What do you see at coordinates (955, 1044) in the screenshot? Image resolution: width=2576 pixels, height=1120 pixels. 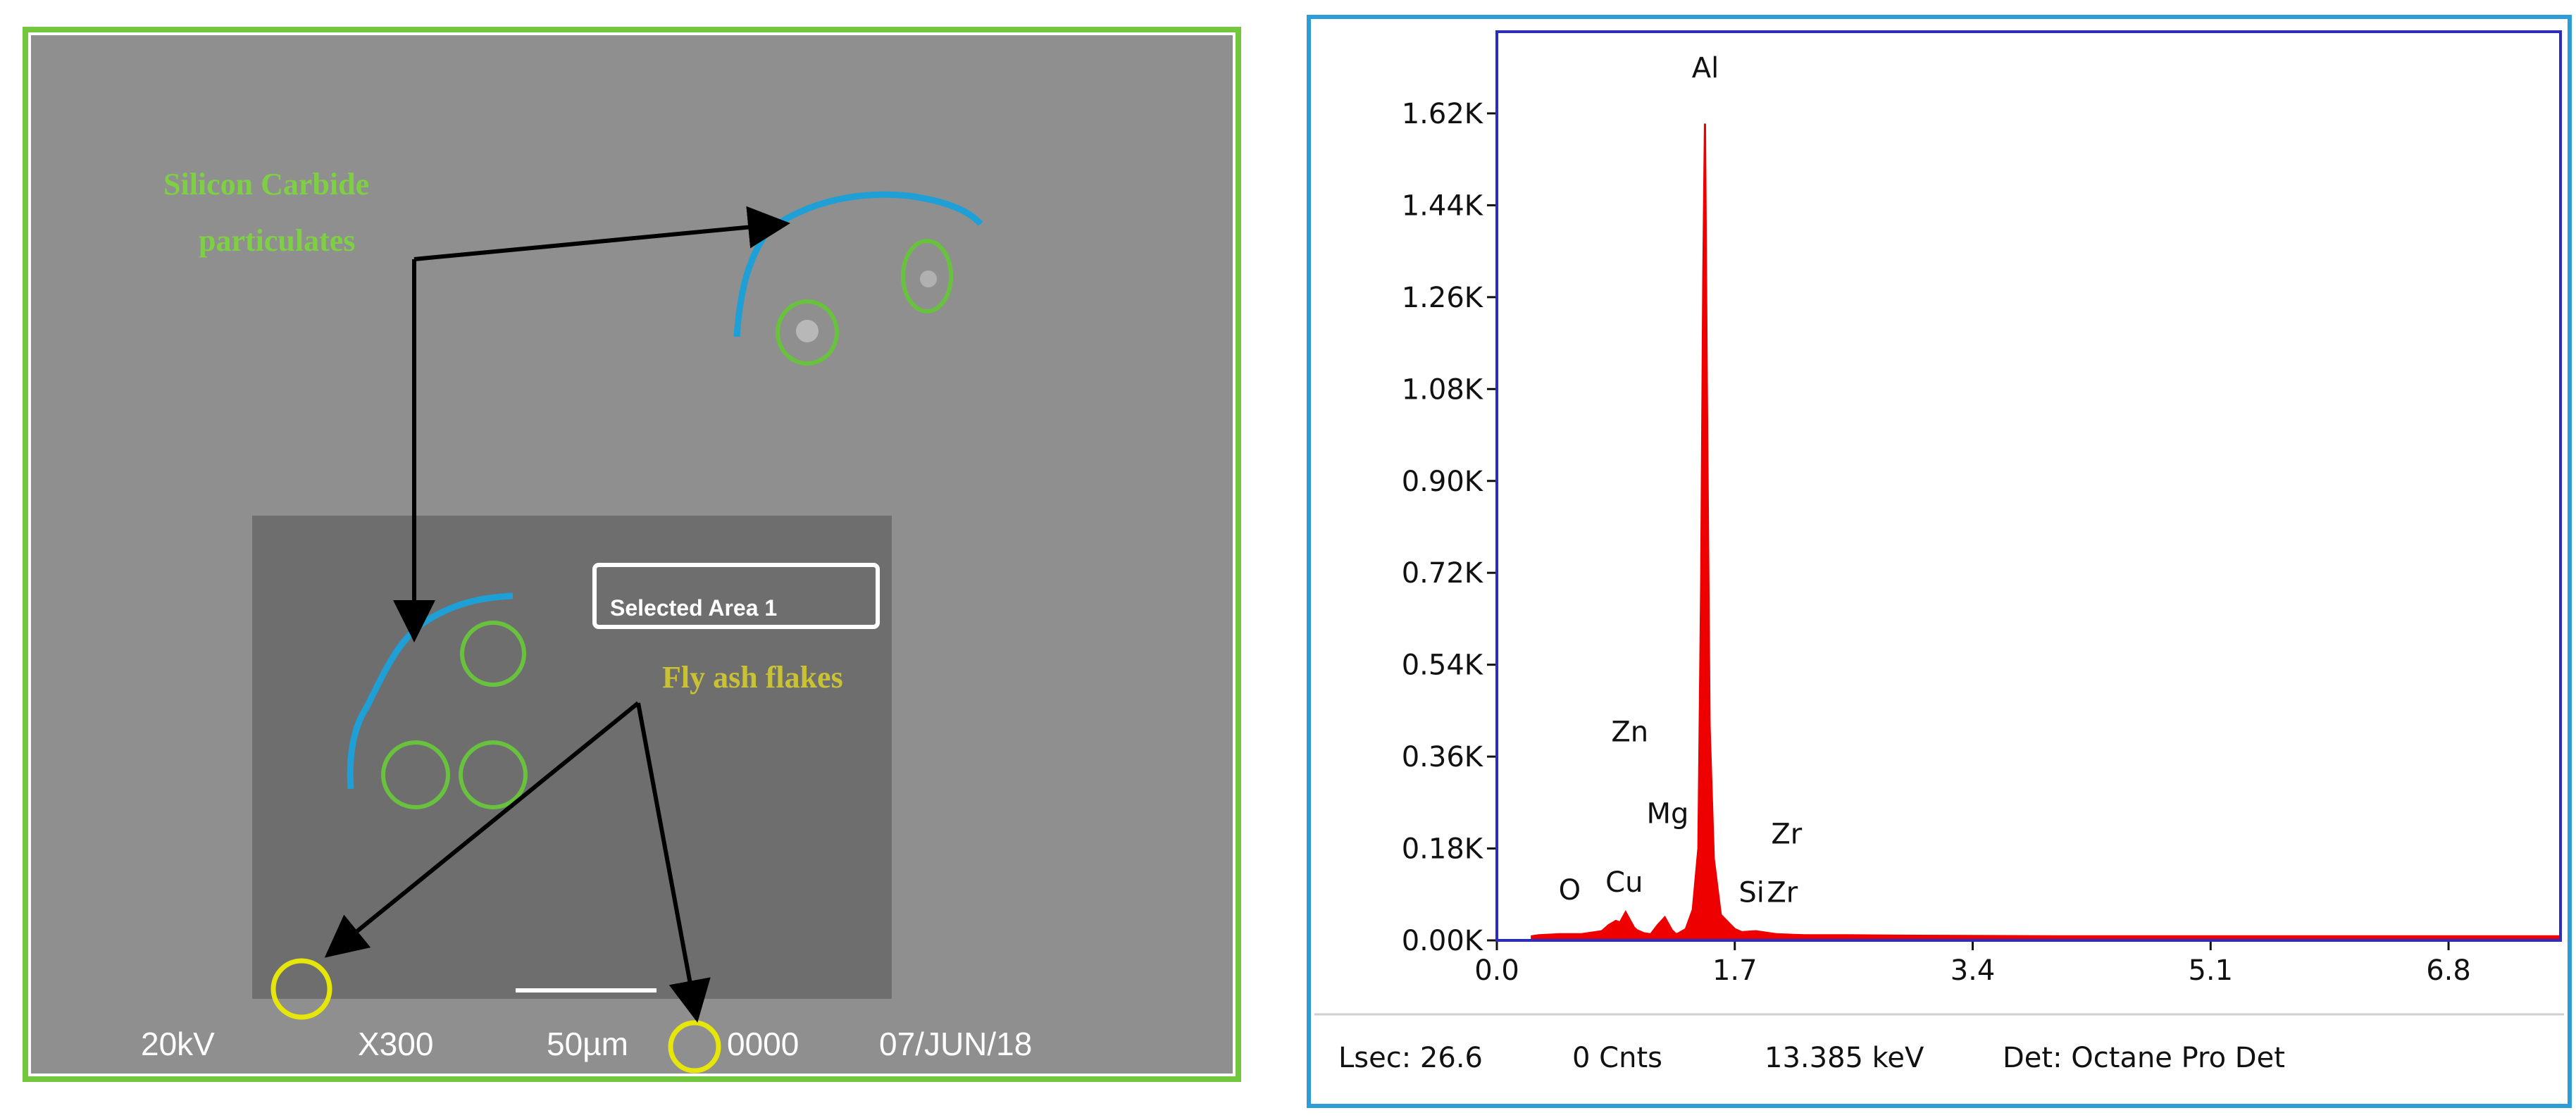 I see `sem-date: 07/JUN/18` at bounding box center [955, 1044].